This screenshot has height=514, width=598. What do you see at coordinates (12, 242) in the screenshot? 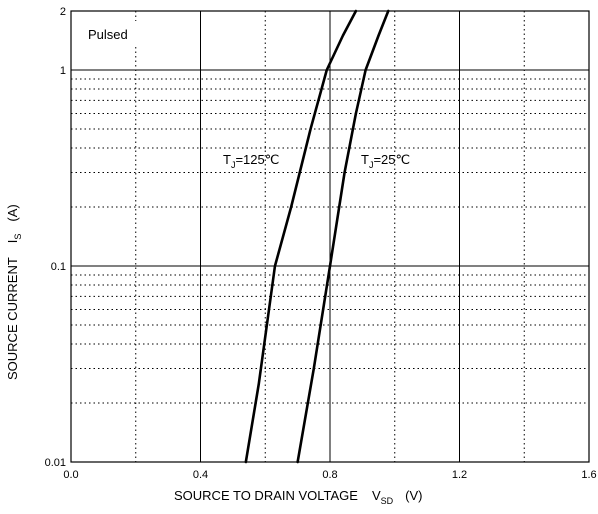
I see `y-axis-label-symbol: I` at bounding box center [12, 242].